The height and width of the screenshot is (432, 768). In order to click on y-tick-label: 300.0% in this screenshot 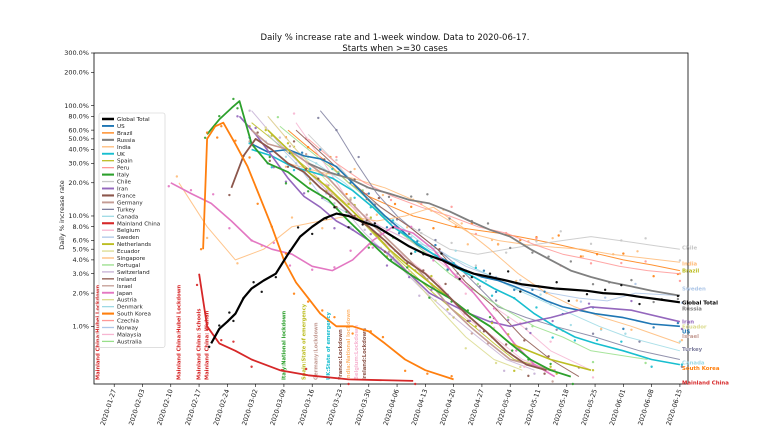, I will do `click(76, 53)`.